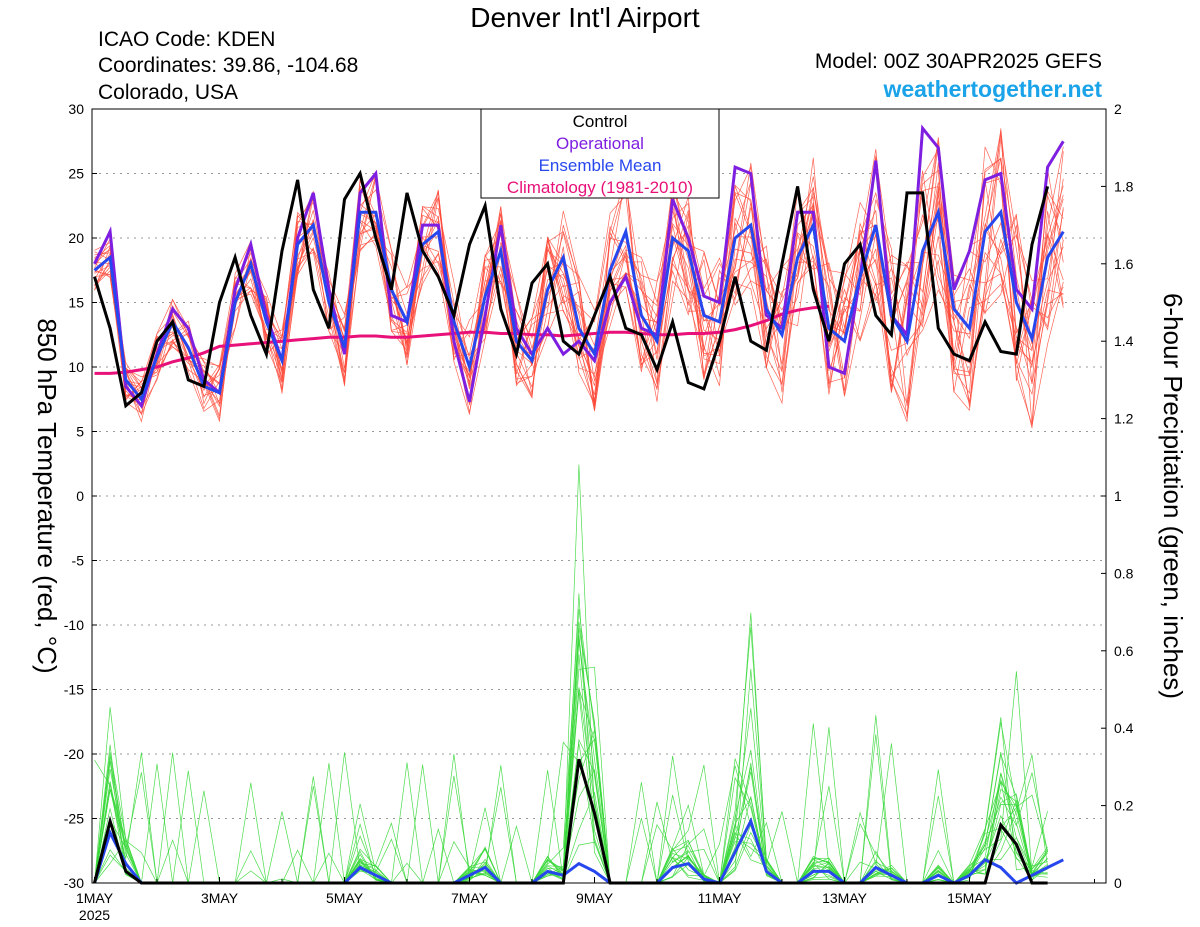 The image size is (1200, 927). I want to click on y-axis-left-label: 850 hPa Temperature (red, °C), so click(47, 495).